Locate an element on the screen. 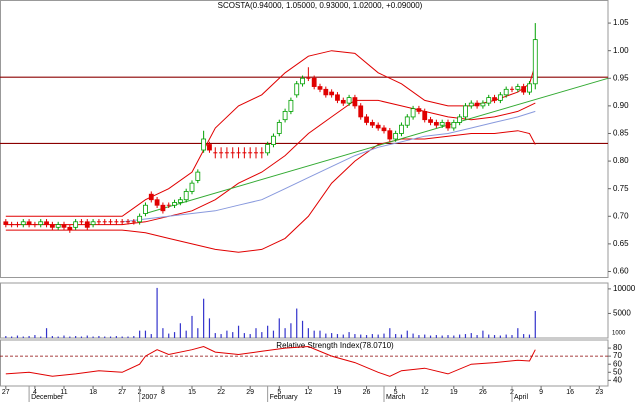 The image size is (640, 402). y-tick-label: 60 is located at coordinates (617, 363).